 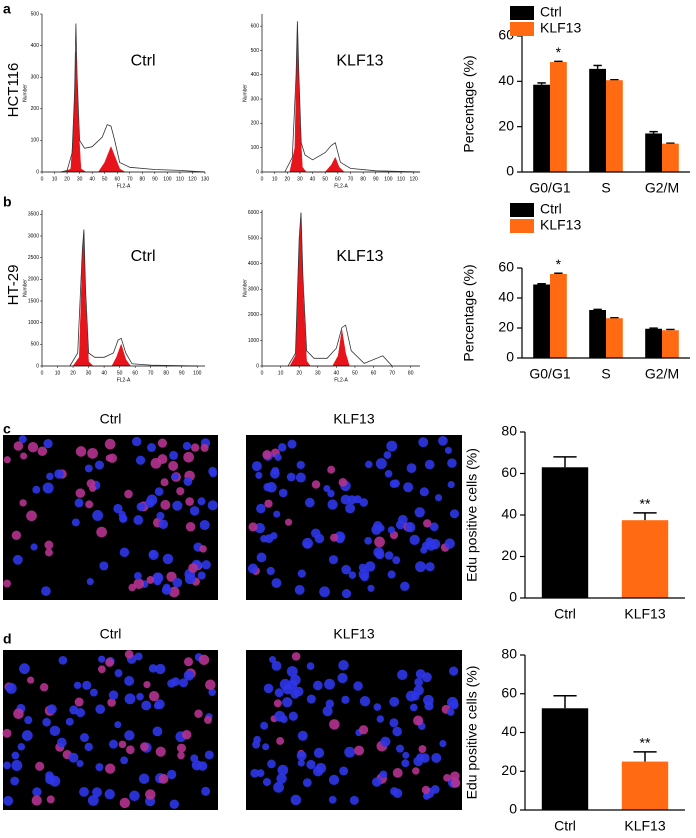 What do you see at coordinates (255, 51) in the screenshot?
I see `y-tick-label: 500` at bounding box center [255, 51].